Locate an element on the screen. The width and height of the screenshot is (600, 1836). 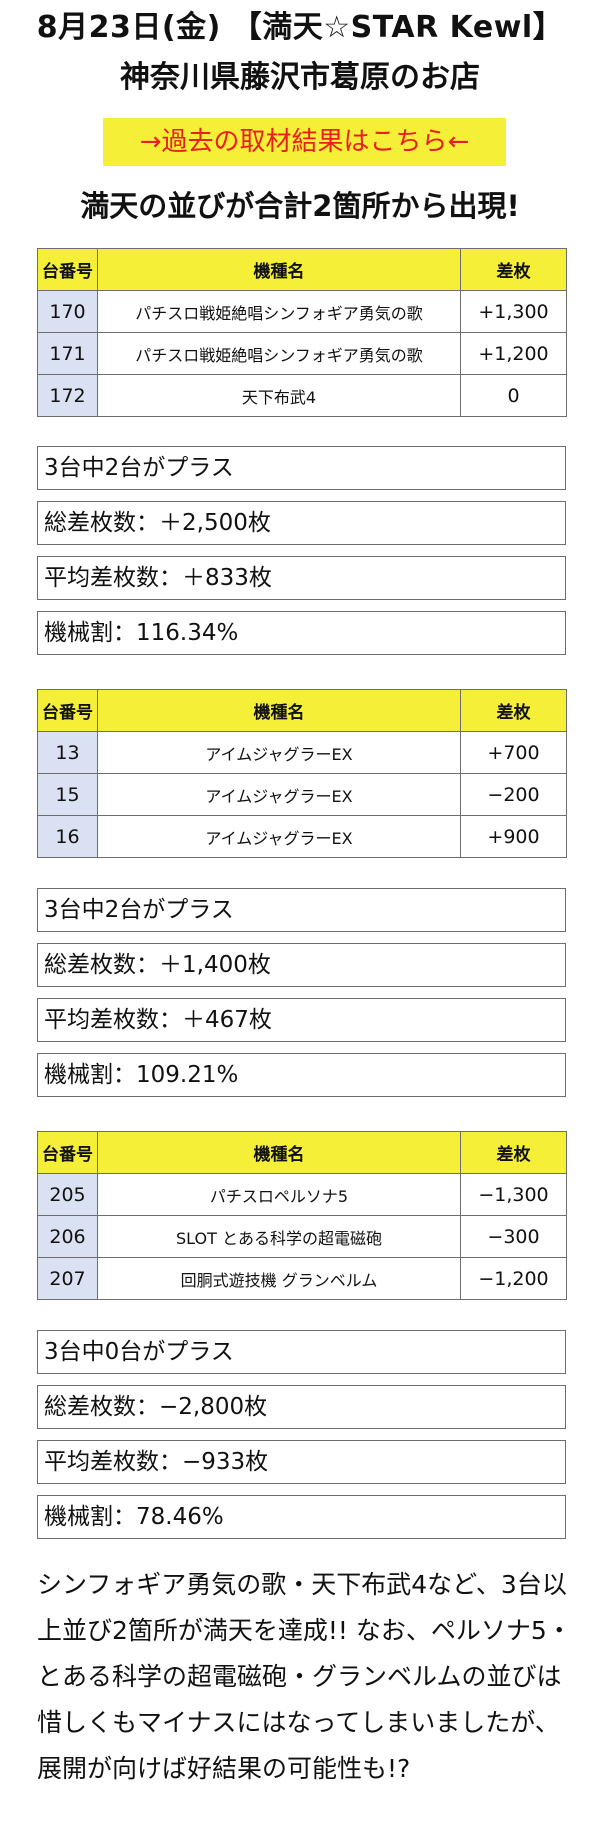
table-row: 16 アイムジャグラーEX +900 is located at coordinates (302, 836).